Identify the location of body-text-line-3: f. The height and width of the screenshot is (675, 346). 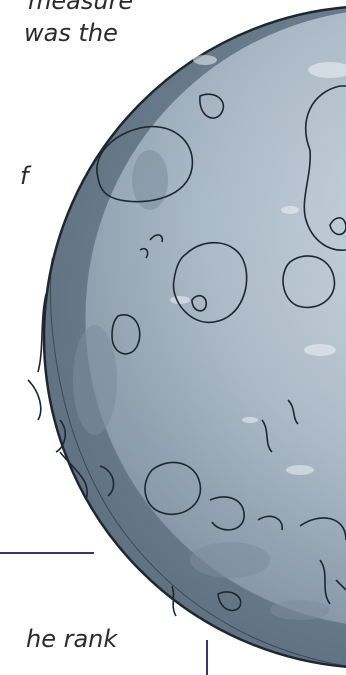
(24, 176).